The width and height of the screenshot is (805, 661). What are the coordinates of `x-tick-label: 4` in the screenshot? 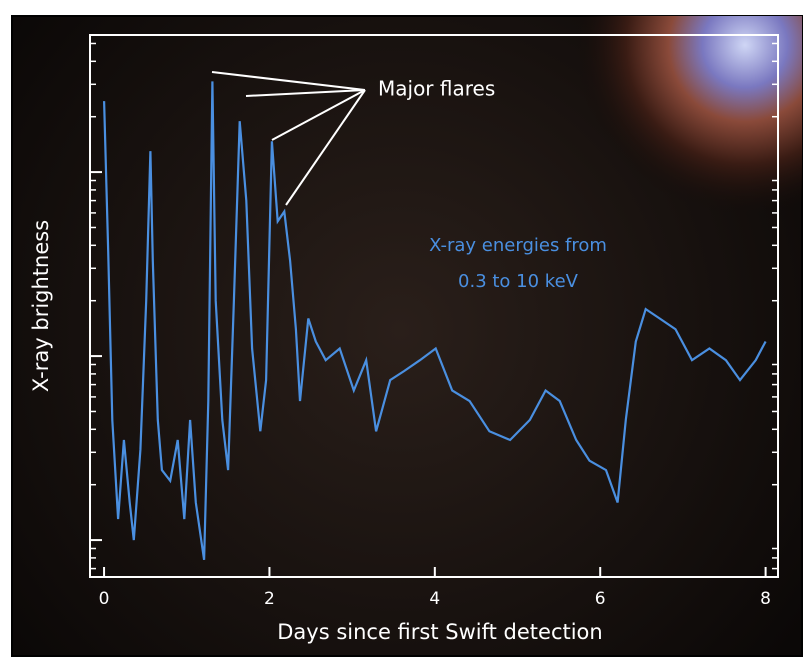 It's located at (434, 599).